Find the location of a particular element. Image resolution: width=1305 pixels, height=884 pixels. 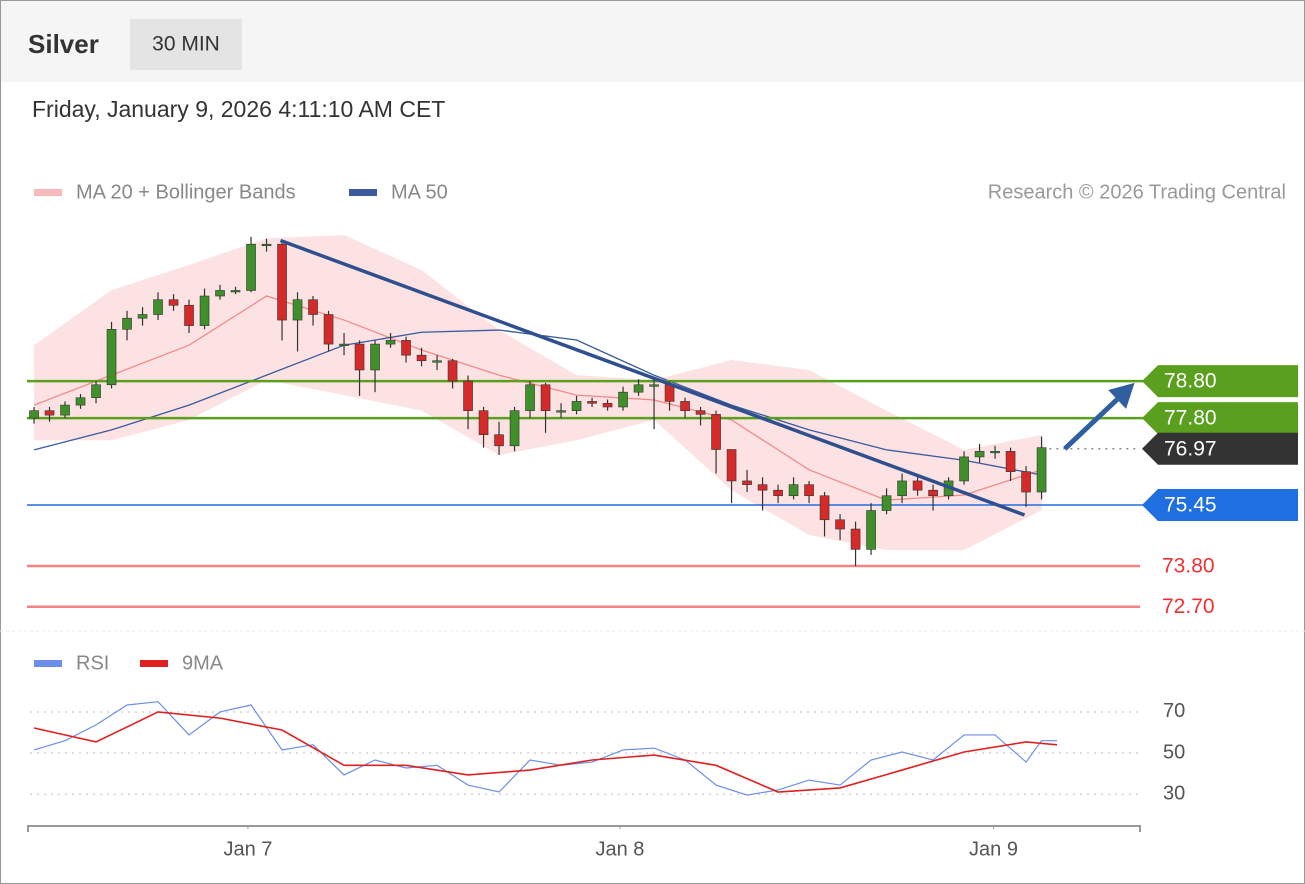

timeframe-badge is located at coordinates (186, 44).